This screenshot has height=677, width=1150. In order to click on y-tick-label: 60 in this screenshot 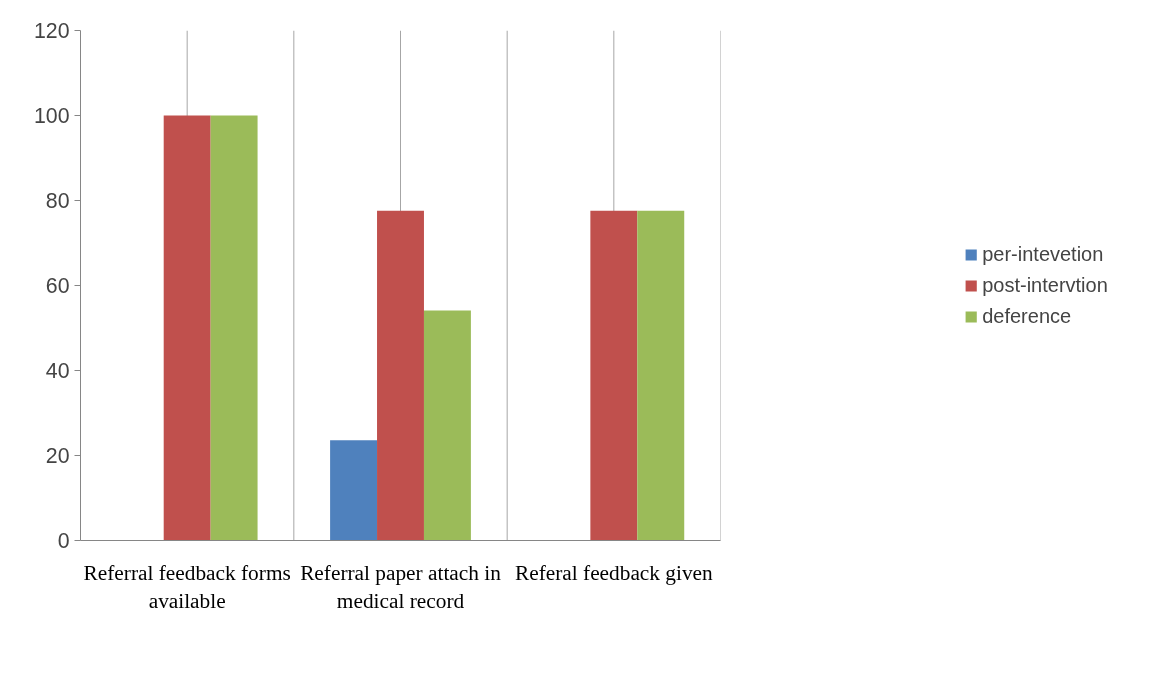, I will do `click(57, 286)`.